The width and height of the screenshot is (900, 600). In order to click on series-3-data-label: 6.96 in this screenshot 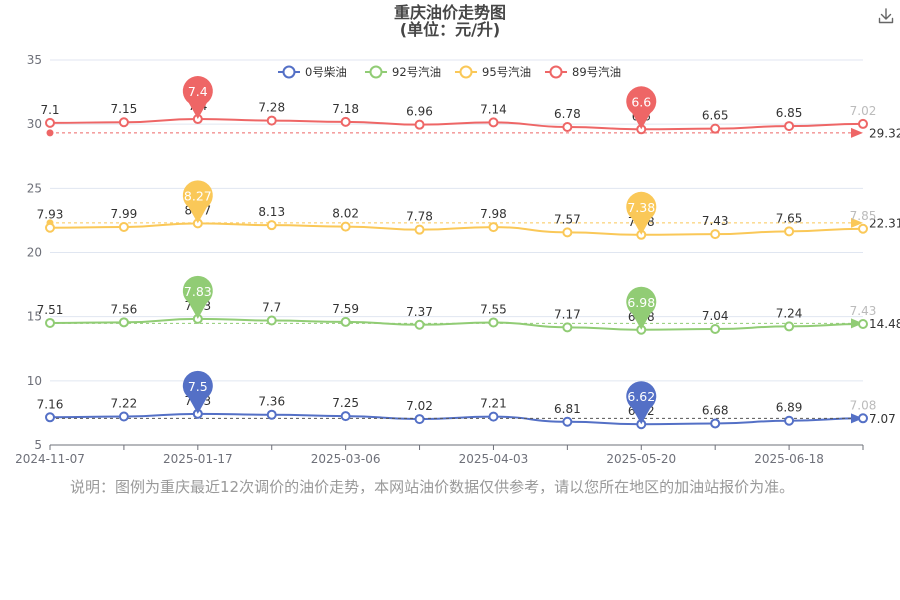, I will do `click(419, 112)`.